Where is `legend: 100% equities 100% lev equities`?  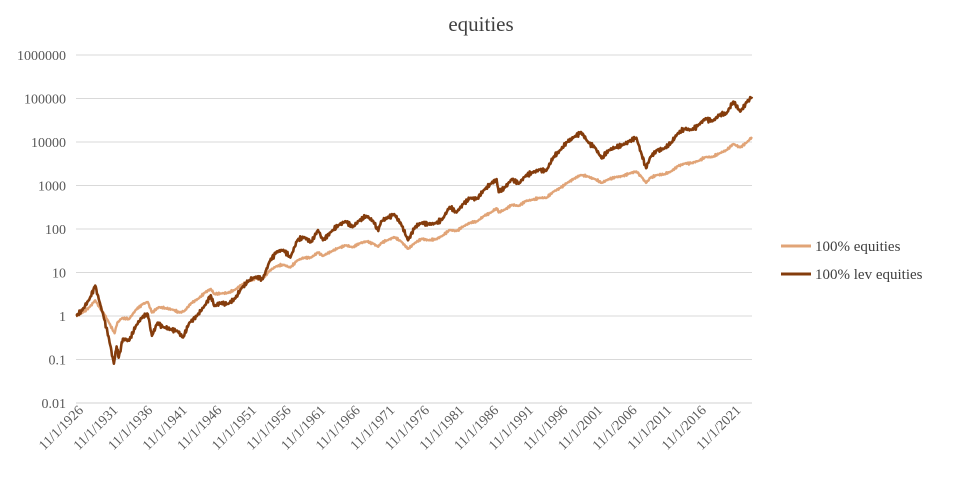 legend: 100% equities 100% lev equities is located at coordinates (852, 261).